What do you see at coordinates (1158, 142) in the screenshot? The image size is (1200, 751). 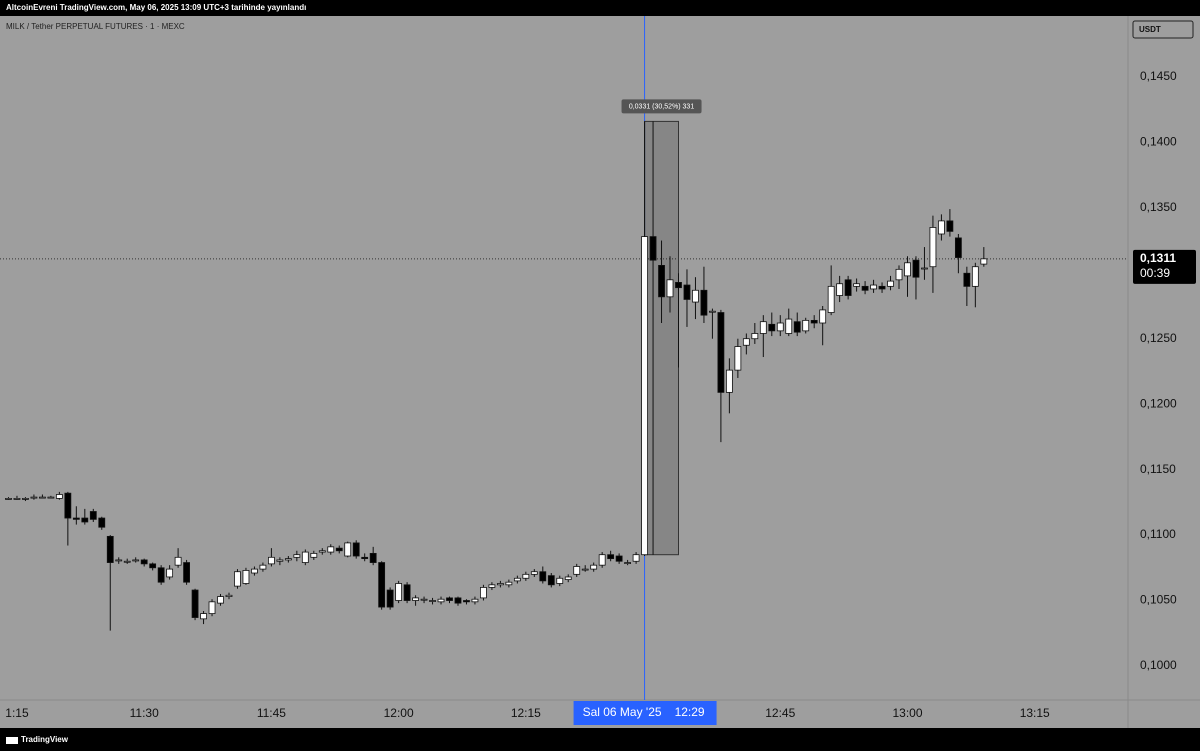 I see `y-tick-label: 0,1400` at bounding box center [1158, 142].